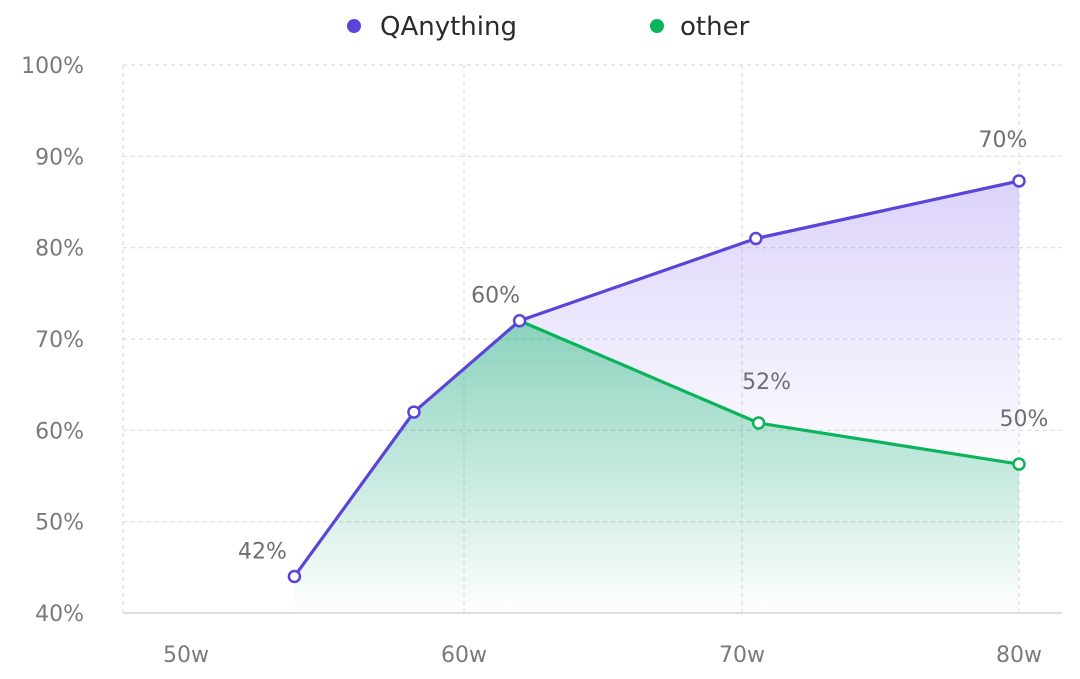 The image size is (1080, 679). I want to click on y-tick-label: 80%, so click(59, 249).